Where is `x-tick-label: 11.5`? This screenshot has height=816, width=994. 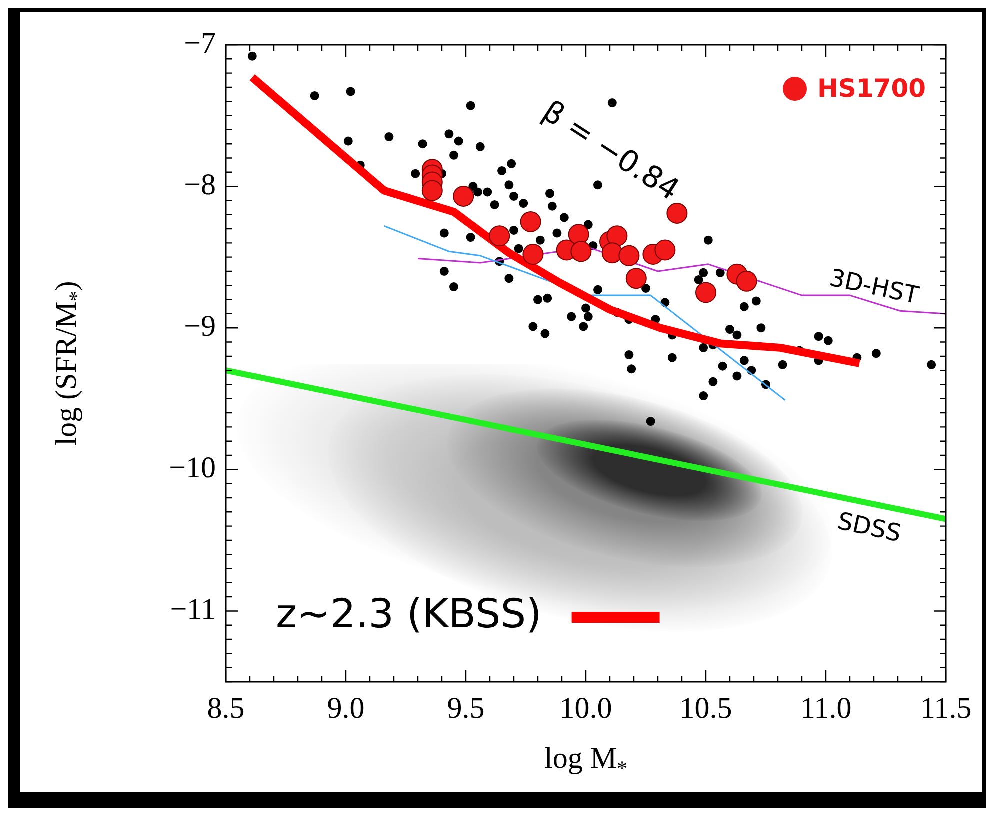
x-tick-label: 11.5 is located at coordinates (946, 708).